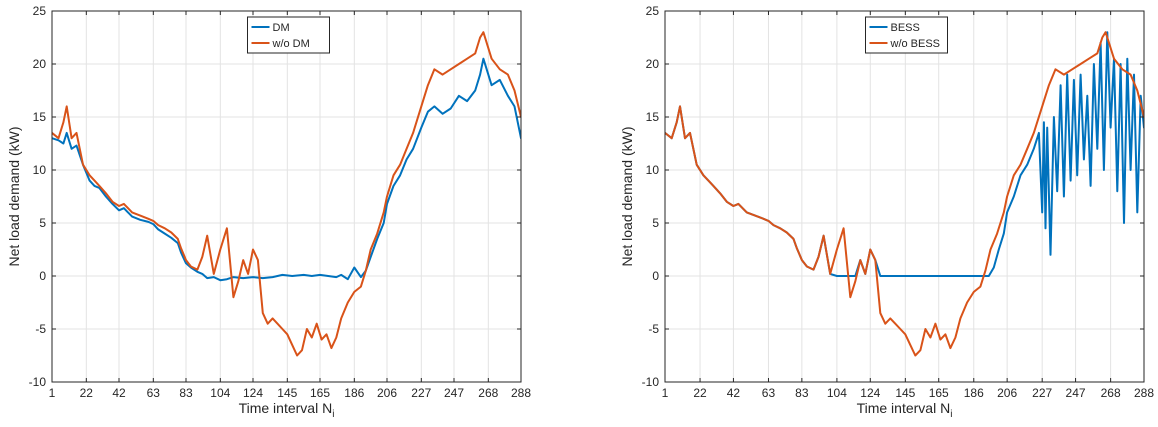 The image size is (1158, 427). I want to click on legend: DM w/o DM, so click(288, 35).